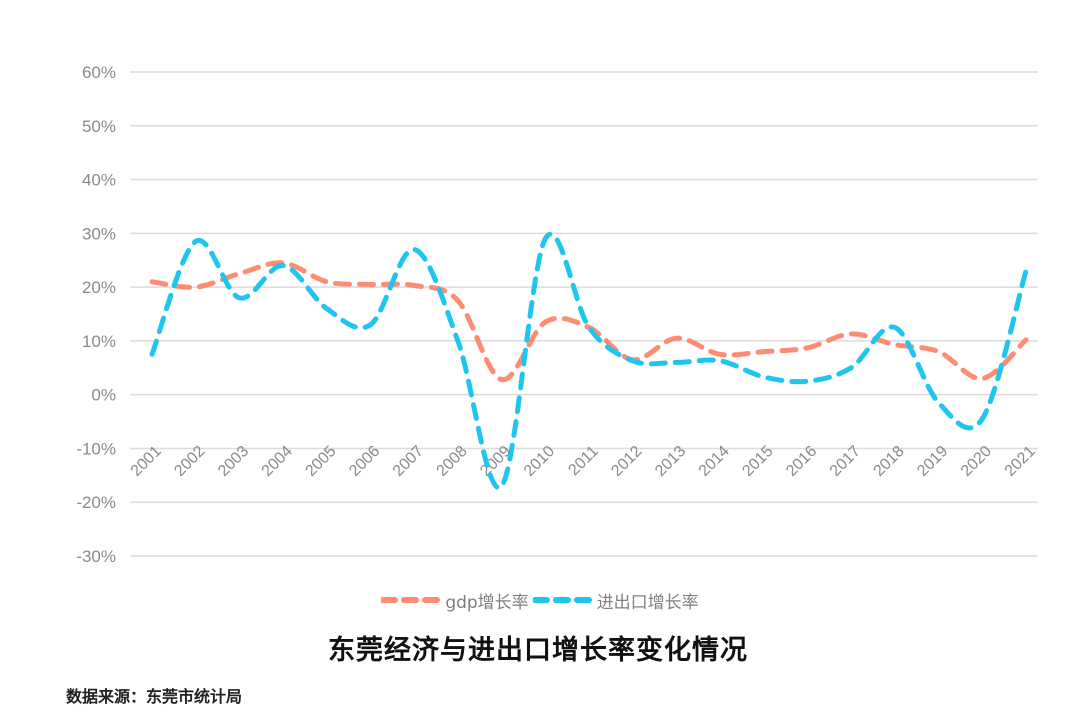  Describe the element at coordinates (589, 321) in the screenshot. I see `gdp-growth-line` at that location.